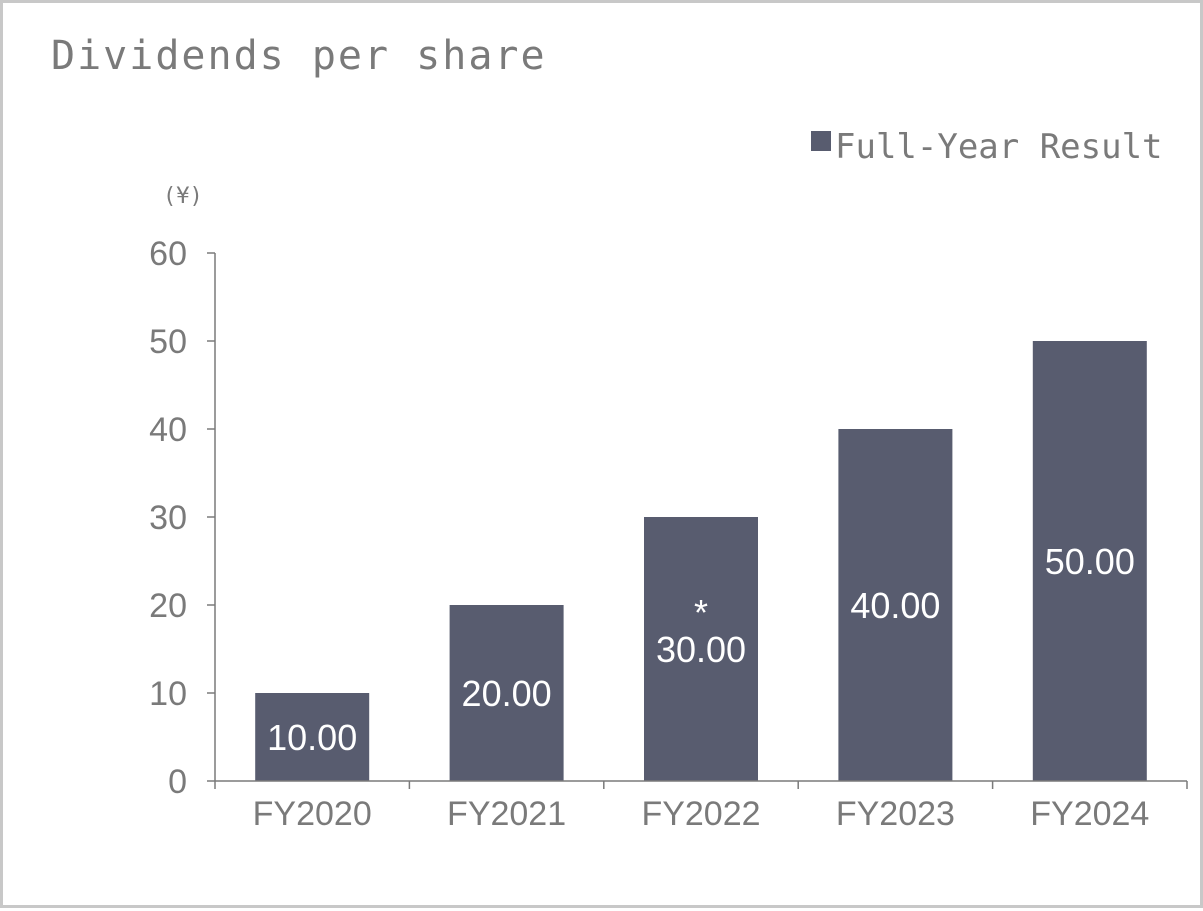 This screenshot has height=911, width=1203. I want to click on legend-label: Full-Year Result, so click(999, 147).